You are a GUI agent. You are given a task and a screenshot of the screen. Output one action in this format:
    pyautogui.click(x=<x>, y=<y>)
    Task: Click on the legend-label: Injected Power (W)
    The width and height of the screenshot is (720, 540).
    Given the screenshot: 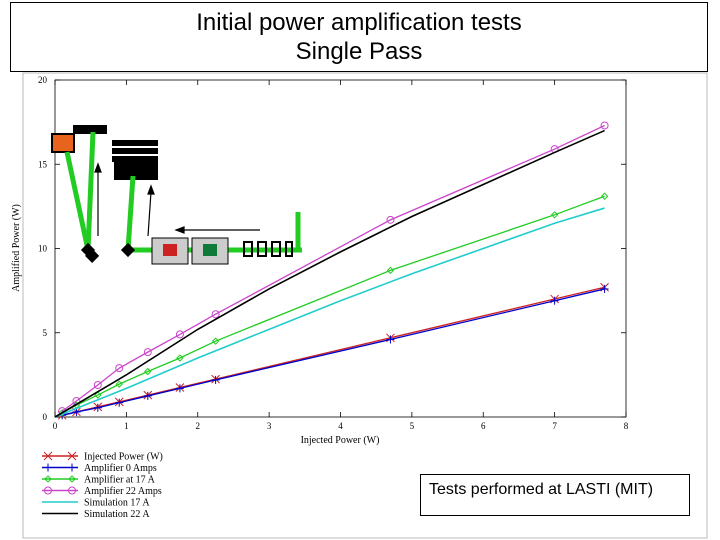 What is the action you would take?
    pyautogui.click(x=123, y=457)
    